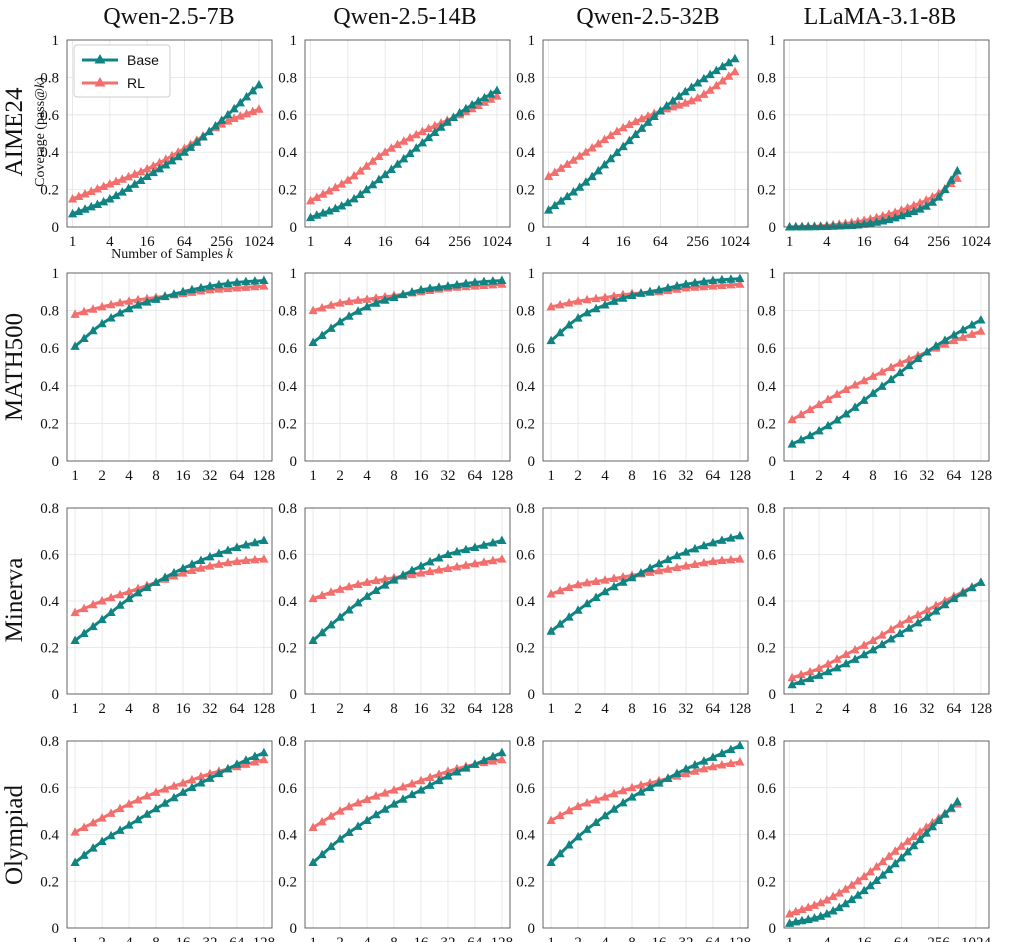 The image size is (1009, 942). What do you see at coordinates (386, 242) in the screenshot?
I see `x-tick-label: 16` at bounding box center [386, 242].